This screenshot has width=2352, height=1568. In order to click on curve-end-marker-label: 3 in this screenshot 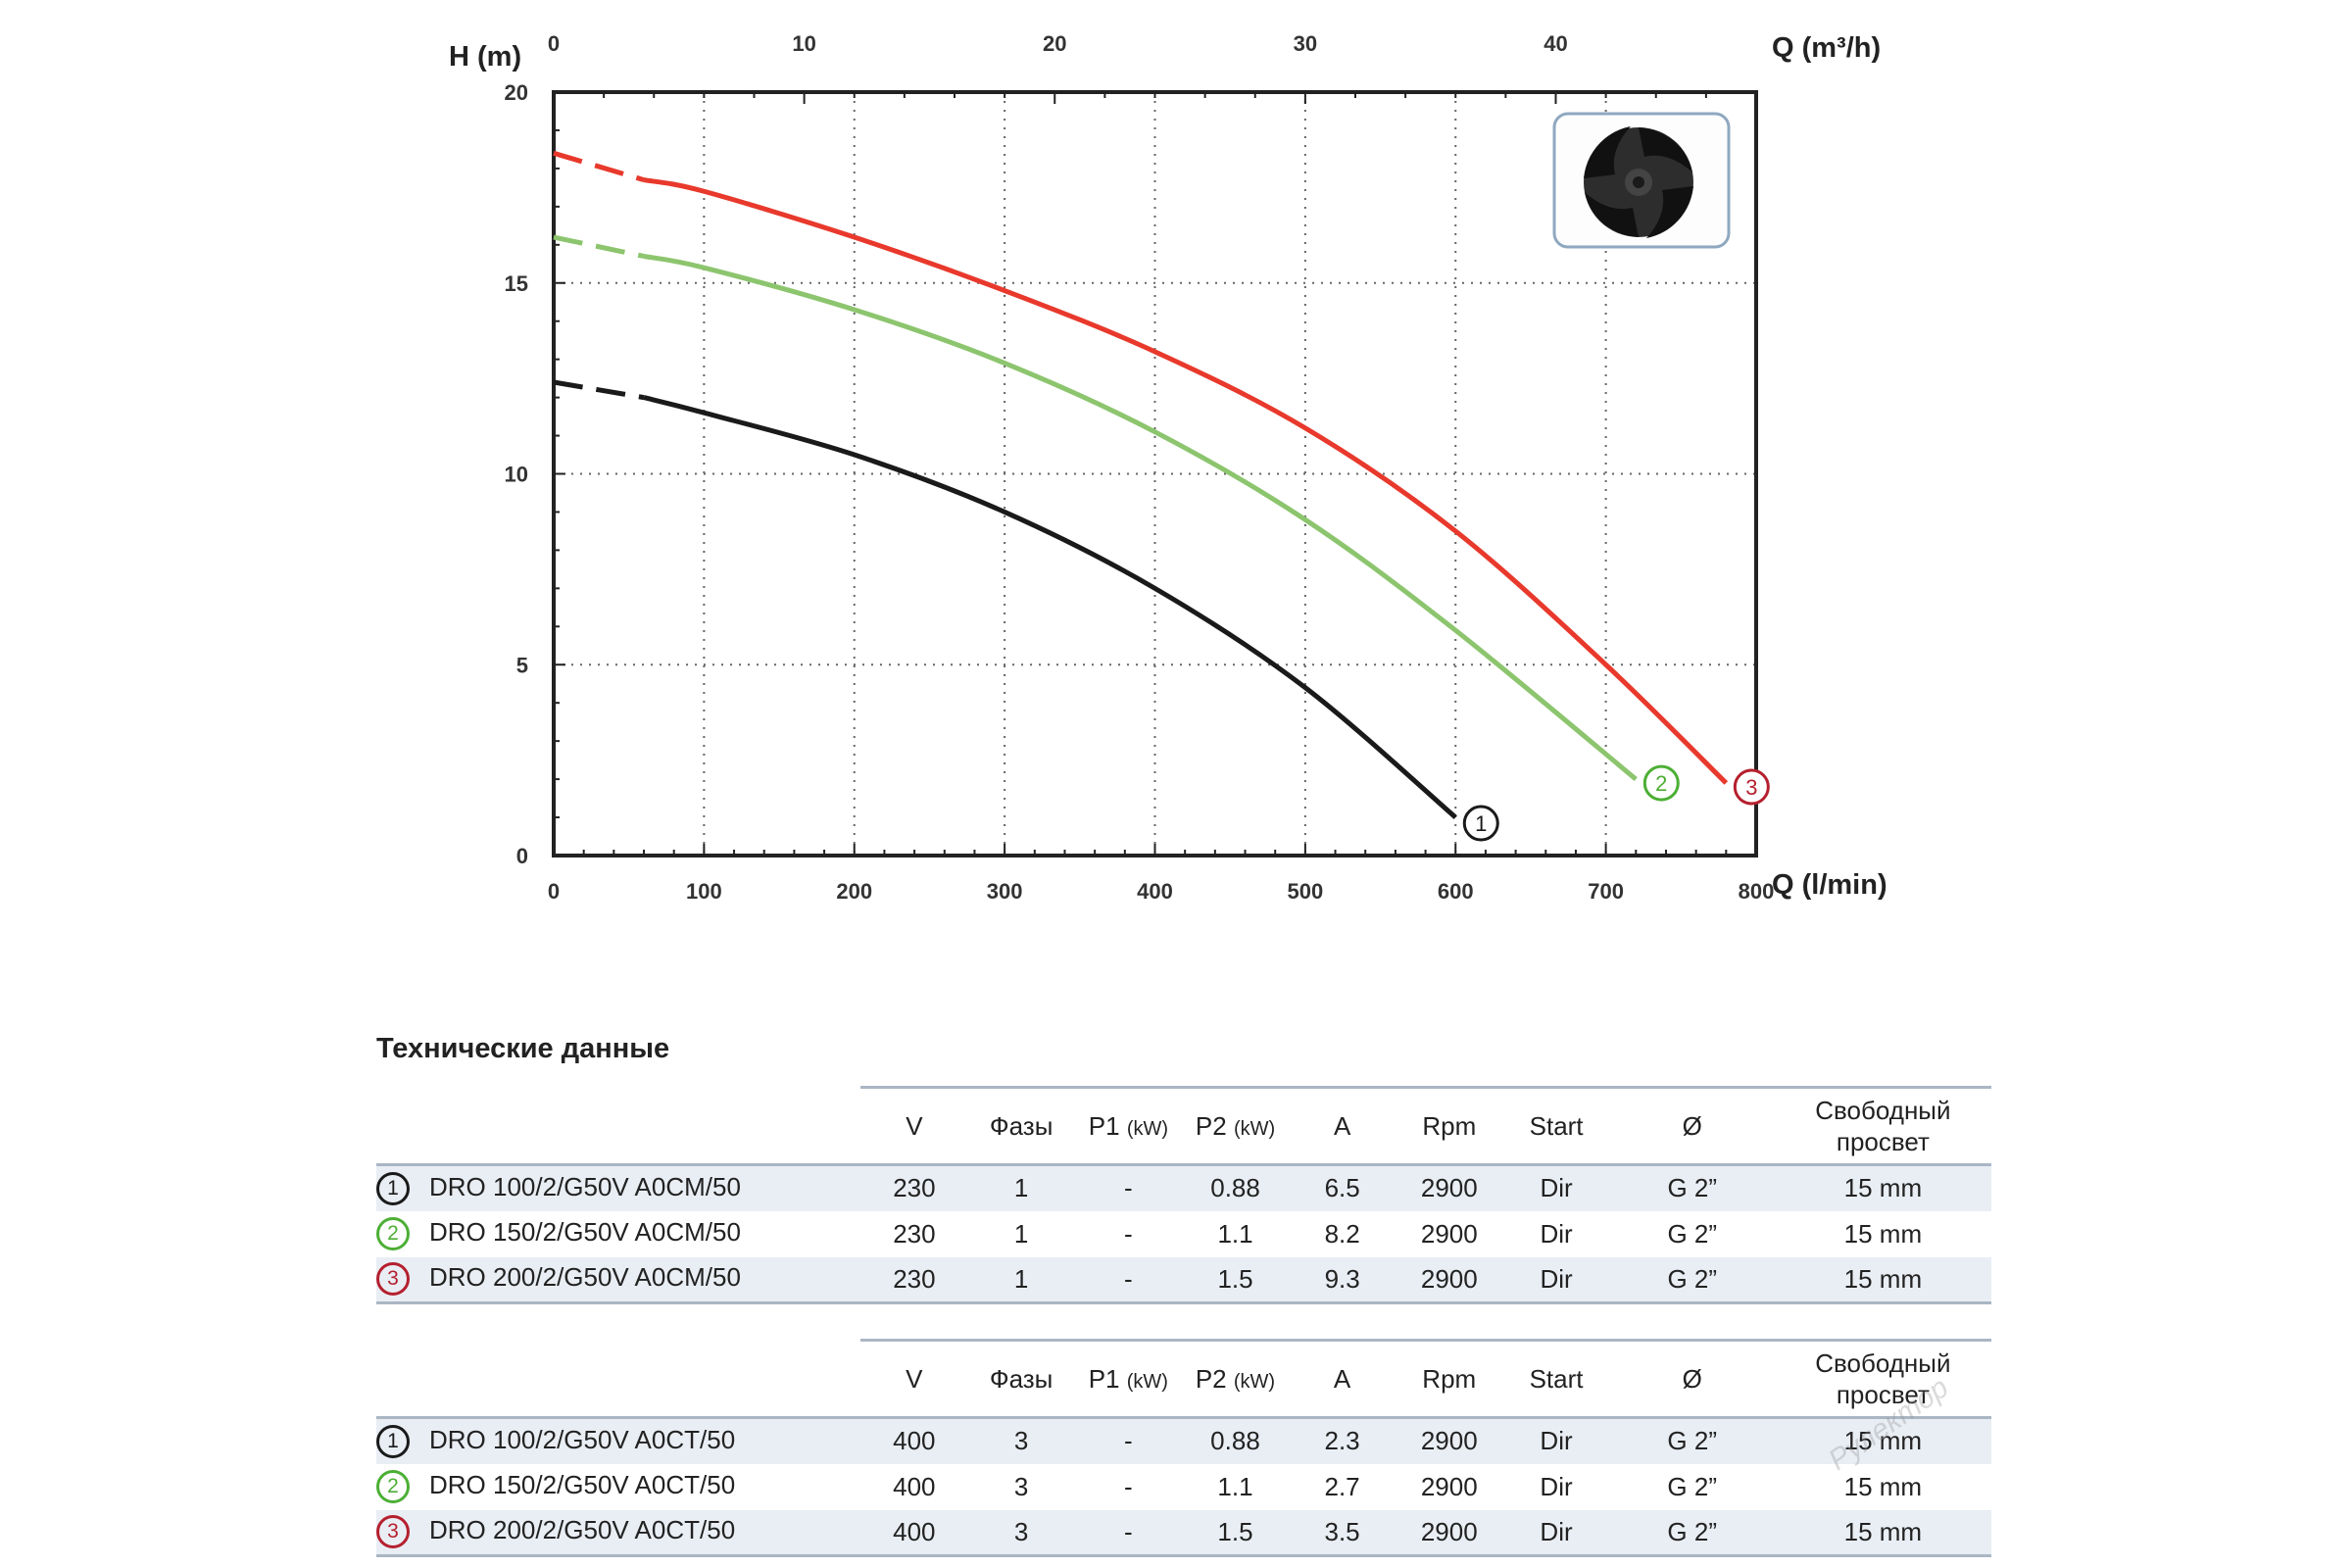, I will do `click(1751, 787)`.